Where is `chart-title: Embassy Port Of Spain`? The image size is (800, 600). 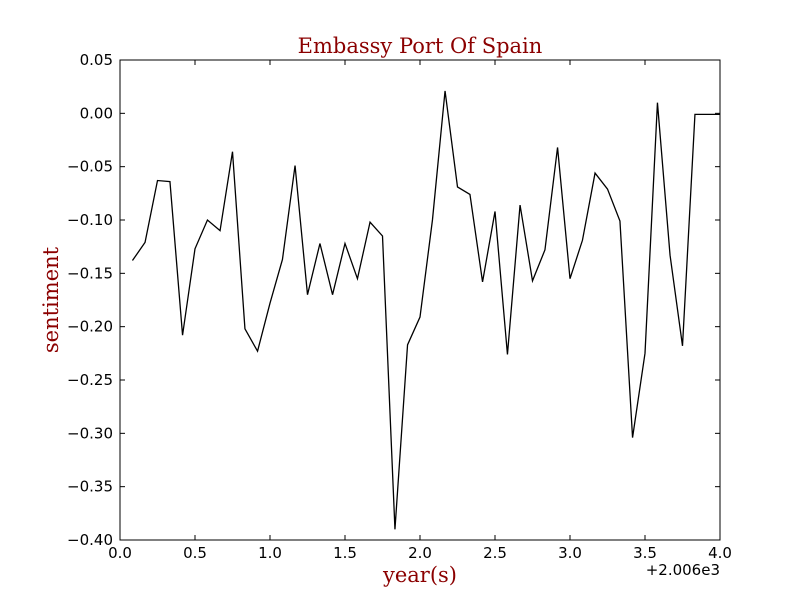
chart-title: Embassy Port Of Spain is located at coordinates (420, 46).